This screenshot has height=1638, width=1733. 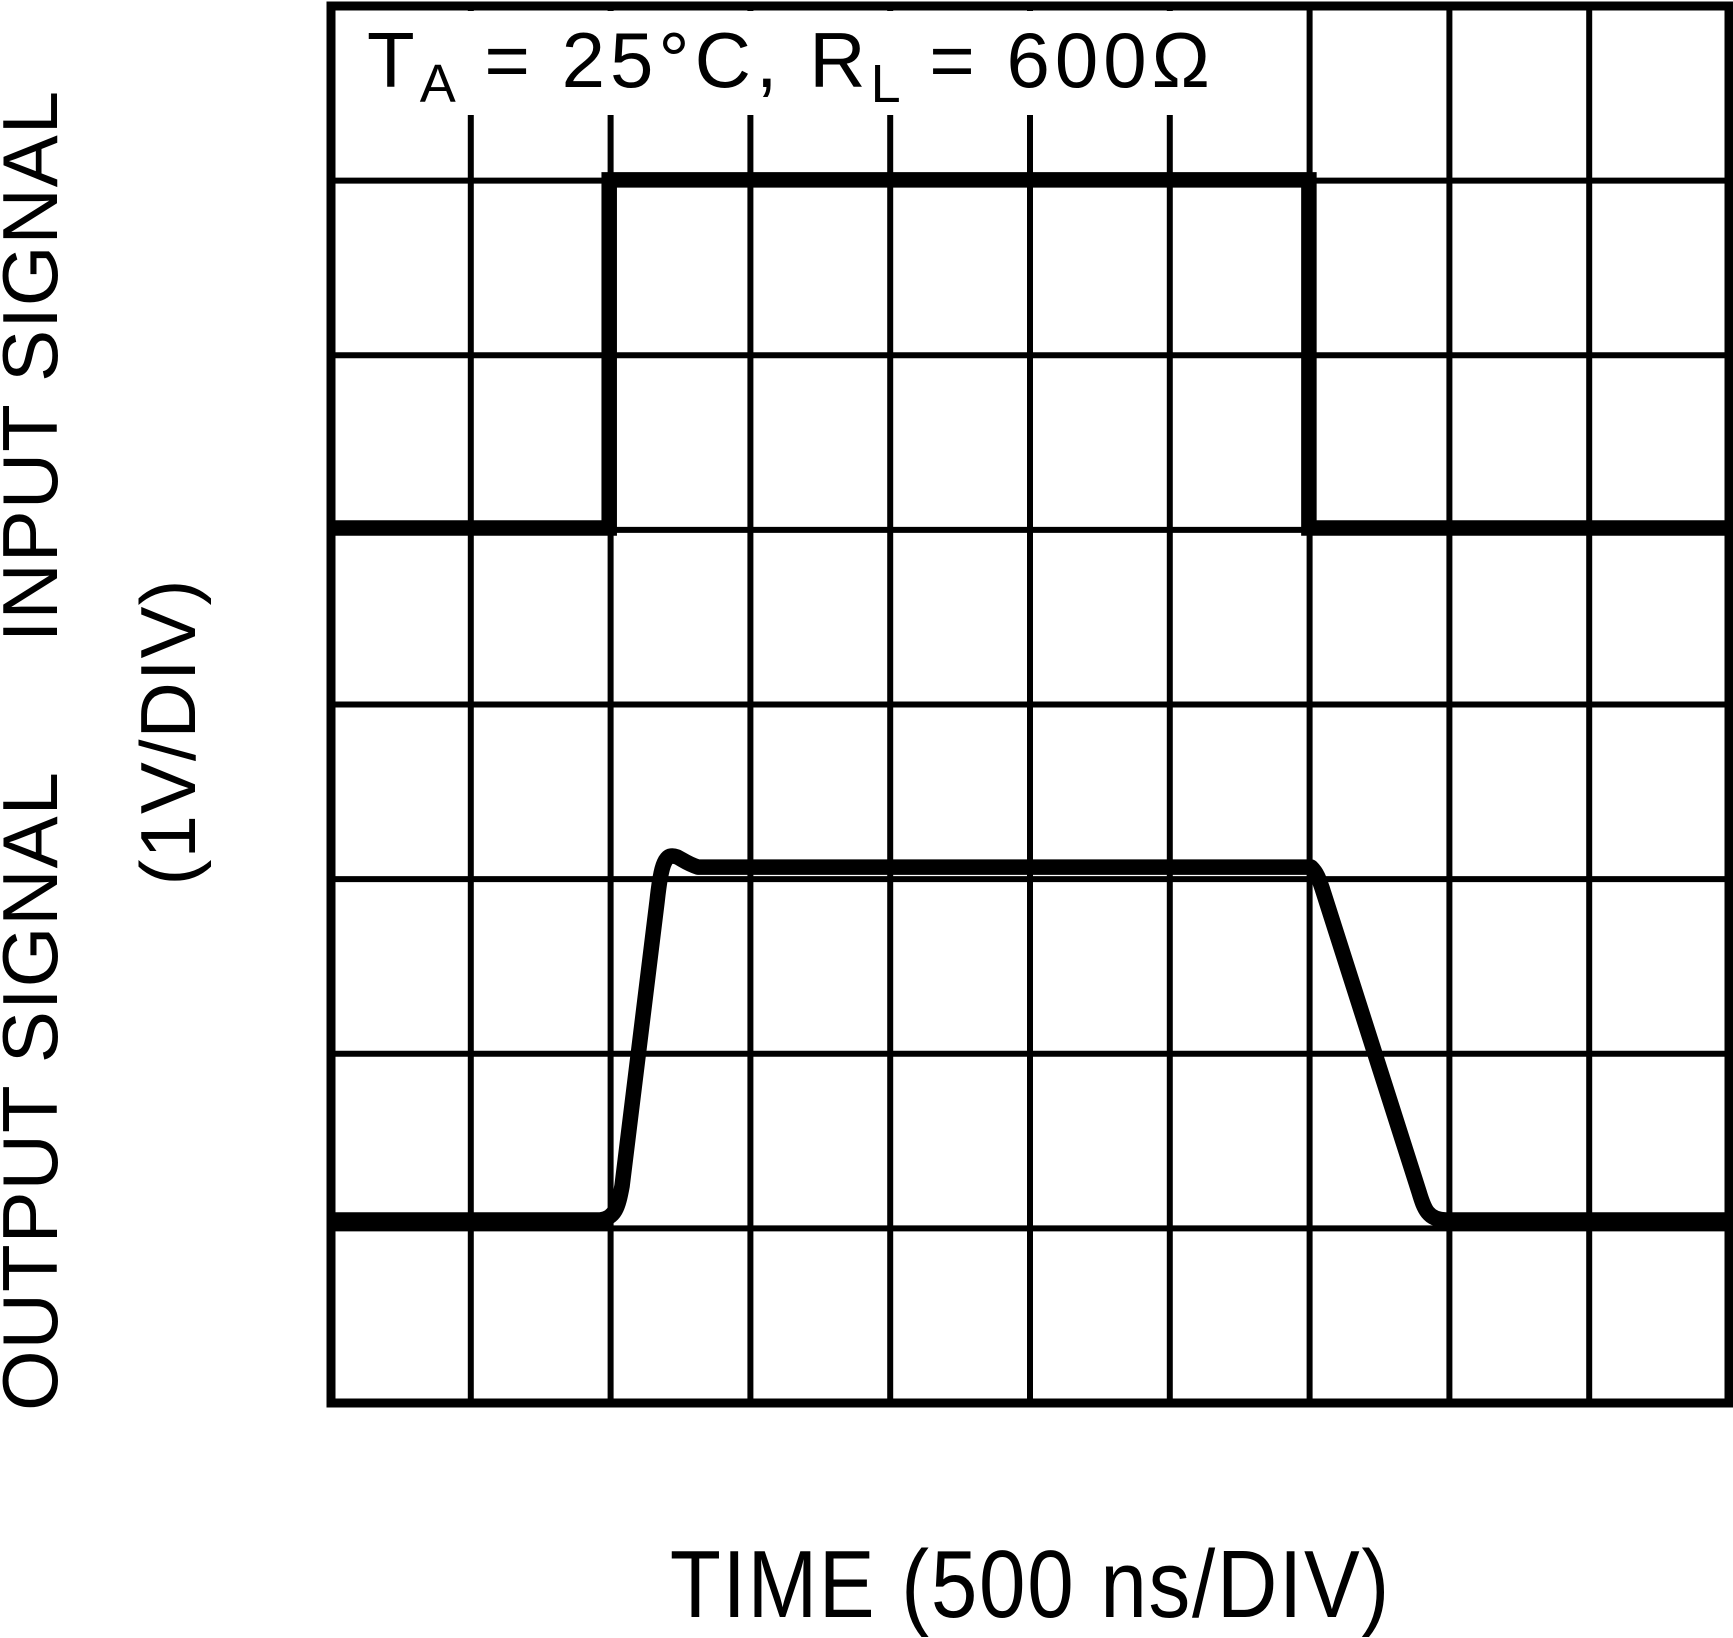 I want to click on title-end-text: = 600Ω, so click(x=1058, y=60).